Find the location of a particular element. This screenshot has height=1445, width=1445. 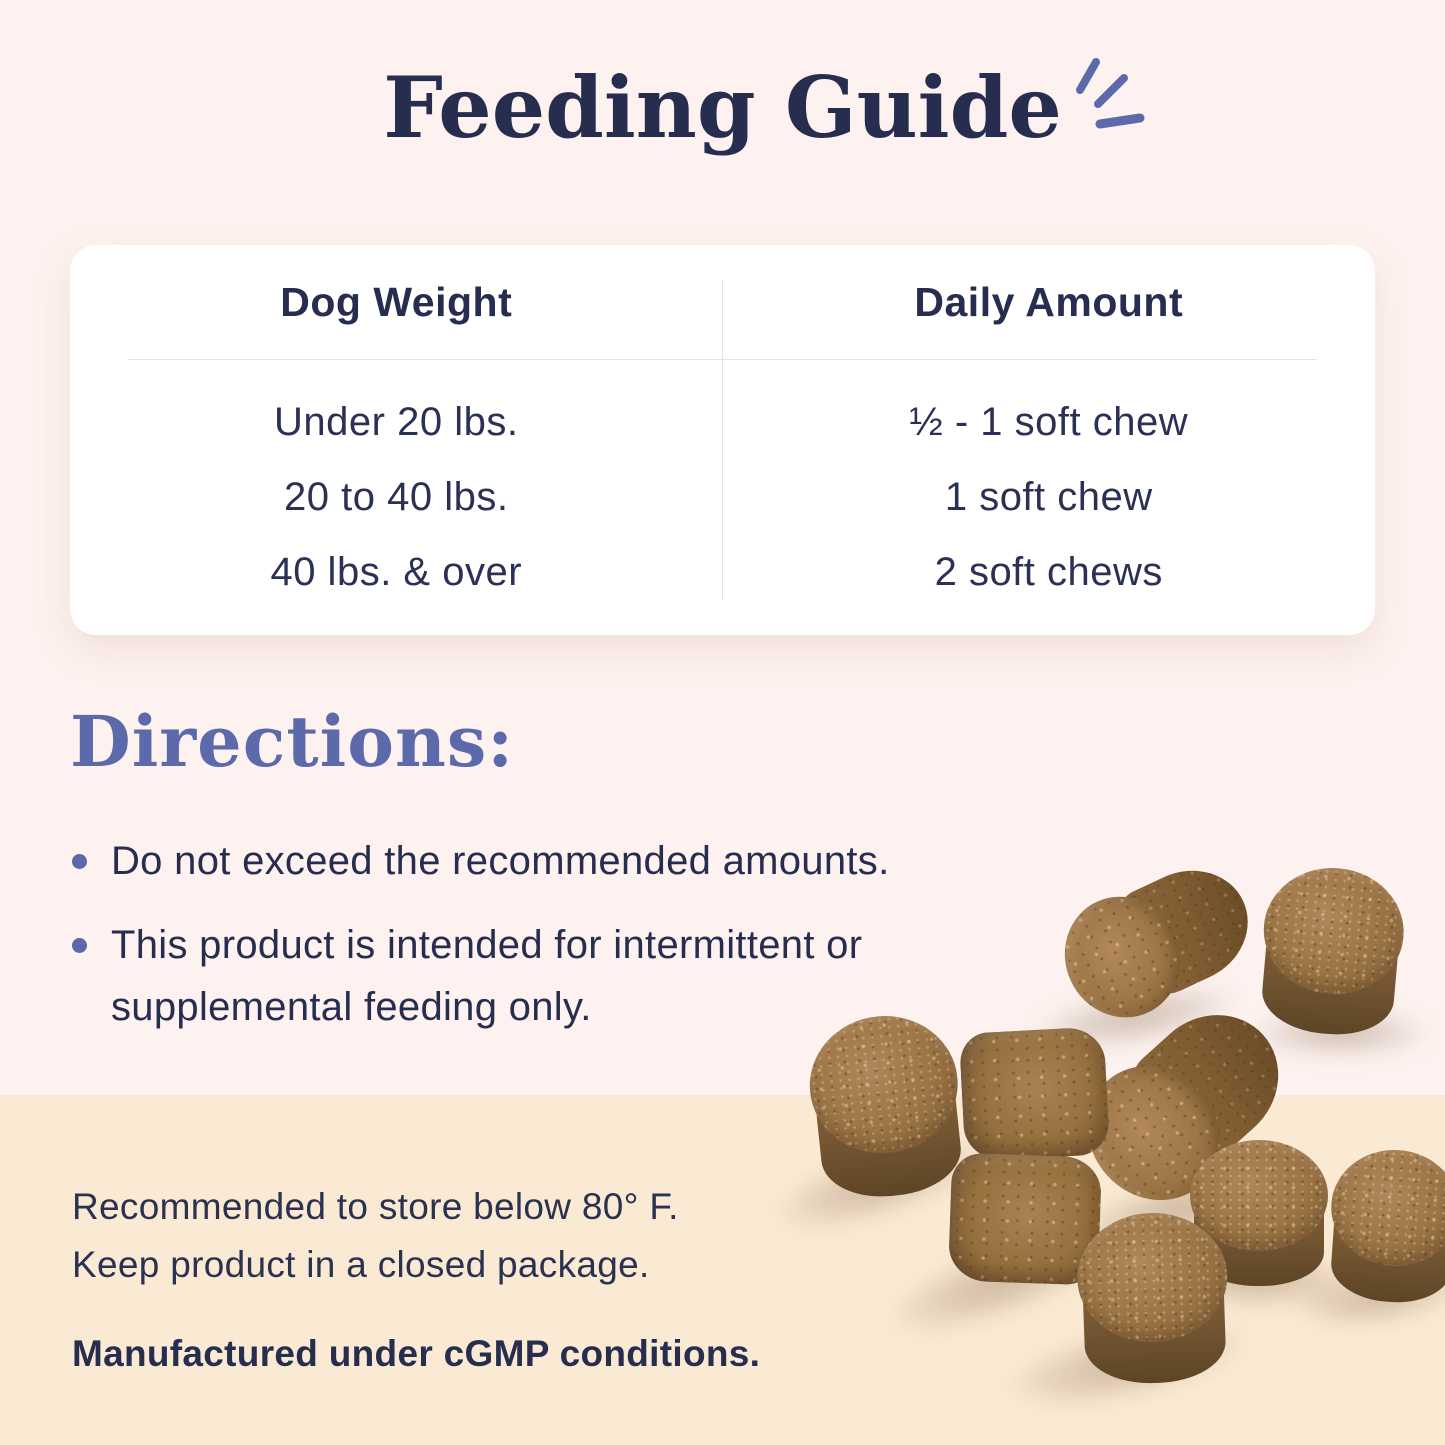

weight-cell: 40 lbs. & over is located at coordinates (396, 572).